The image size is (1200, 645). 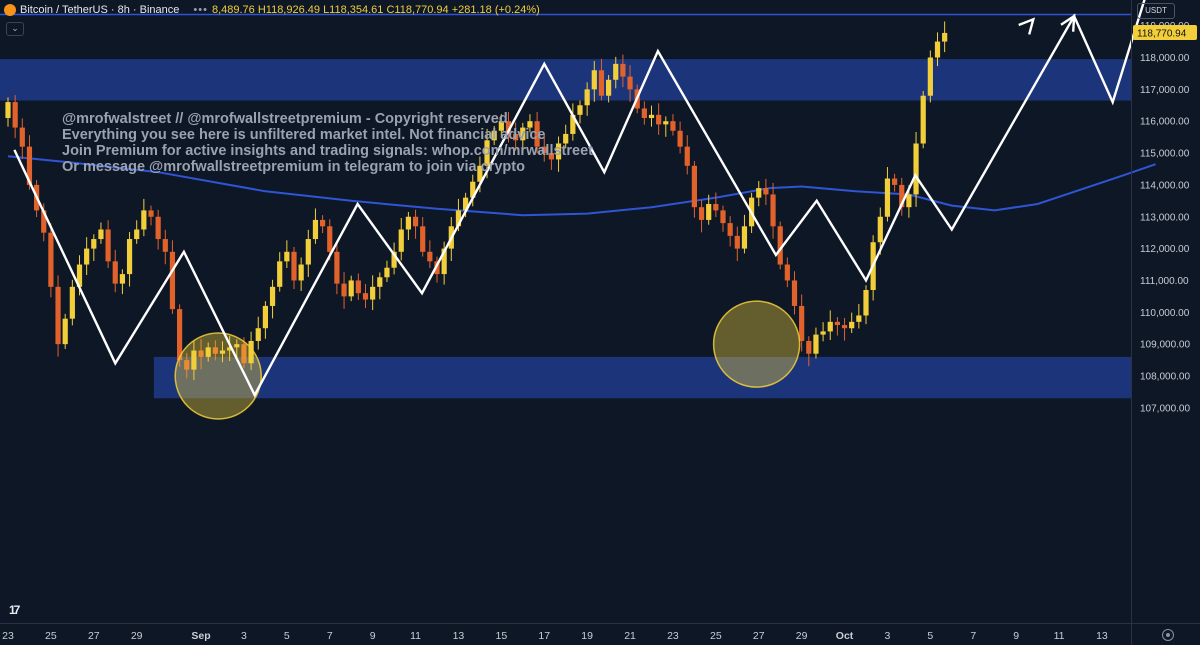 I want to click on currency-button: USDT, so click(x=1156, y=11).